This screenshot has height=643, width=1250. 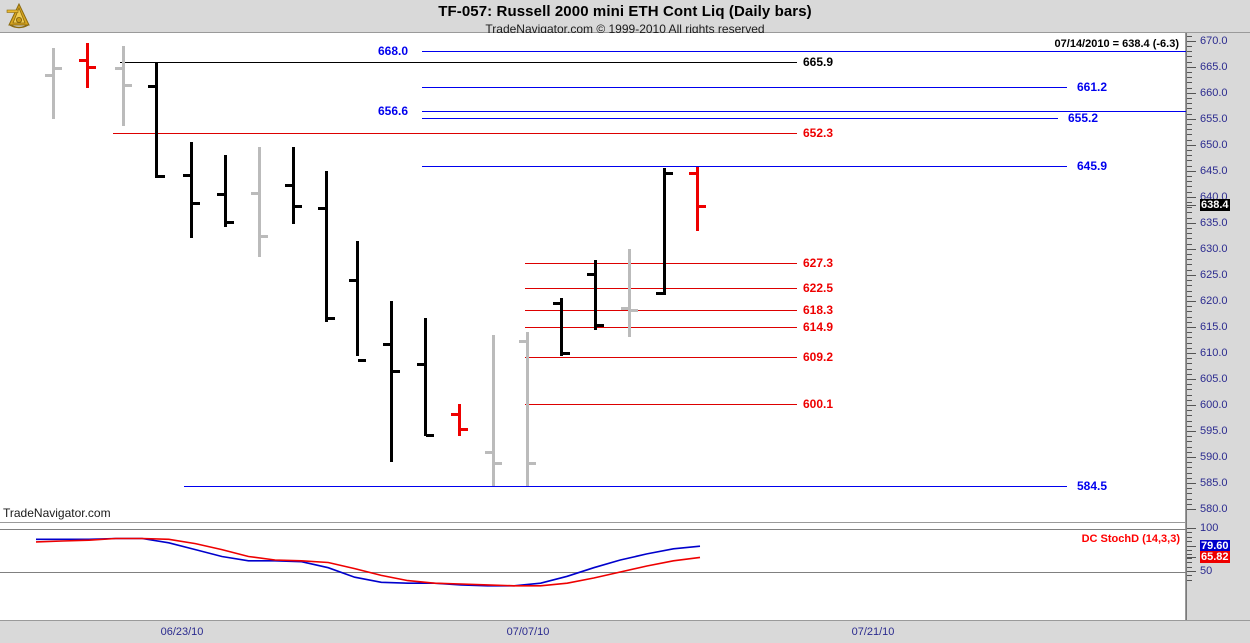 I want to click on axis-price-label: 635.0, so click(x=1214, y=222).